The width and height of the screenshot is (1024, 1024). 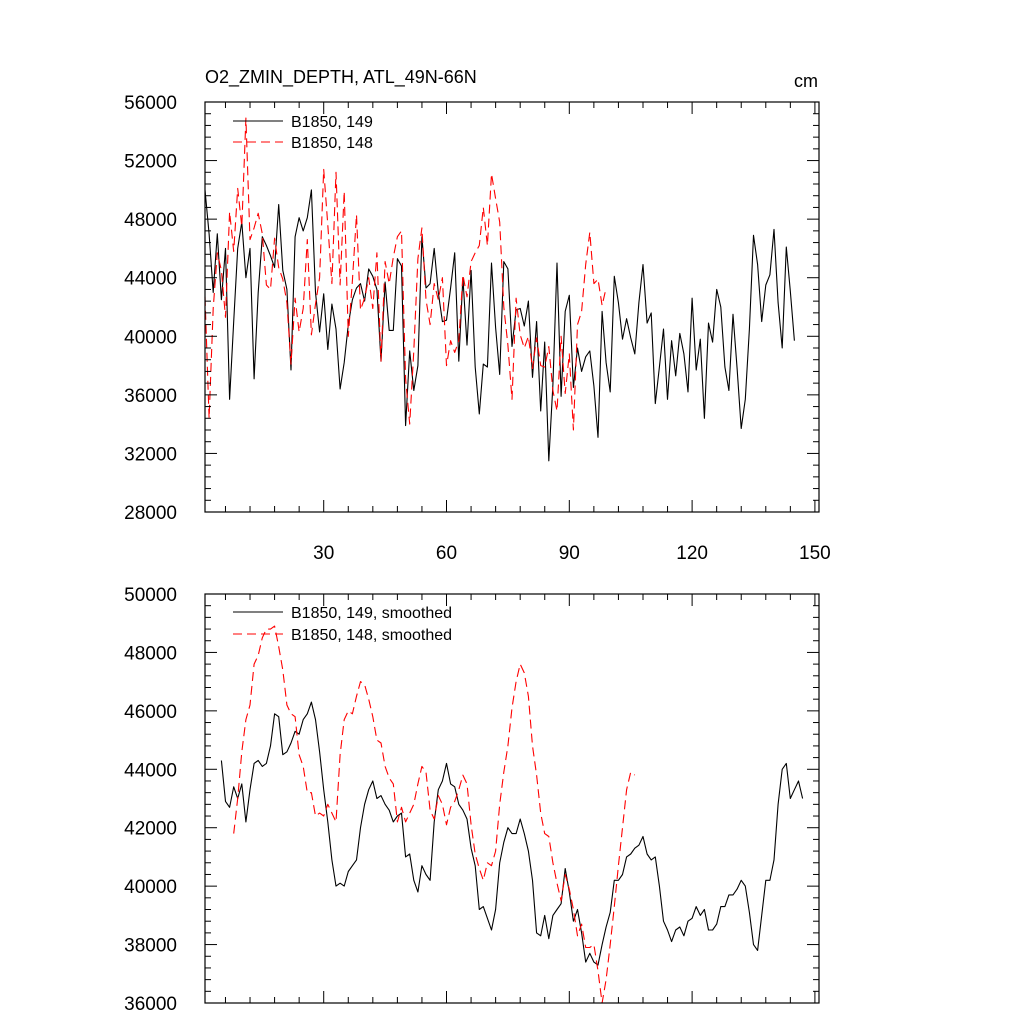 I want to click on x-tick-label: 90, so click(x=569, y=553).